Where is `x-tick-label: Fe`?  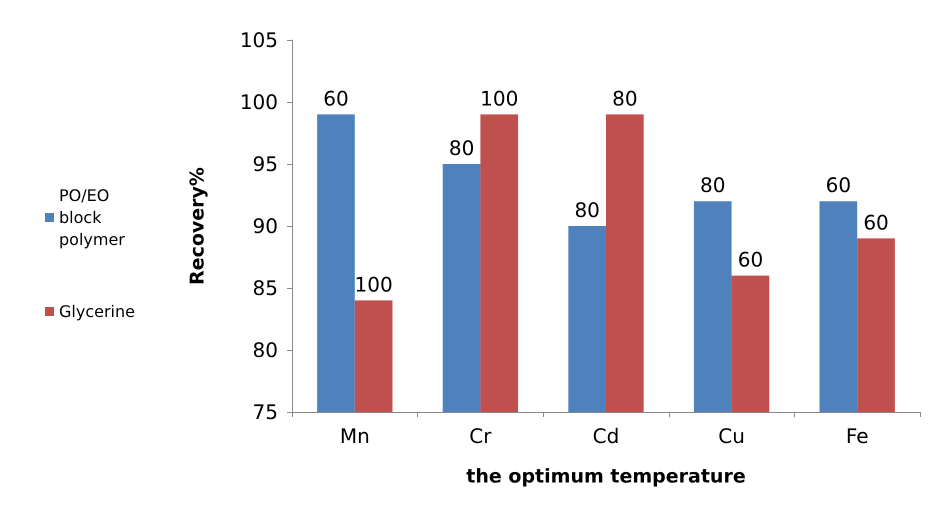 x-tick-label: Fe is located at coordinates (857, 436).